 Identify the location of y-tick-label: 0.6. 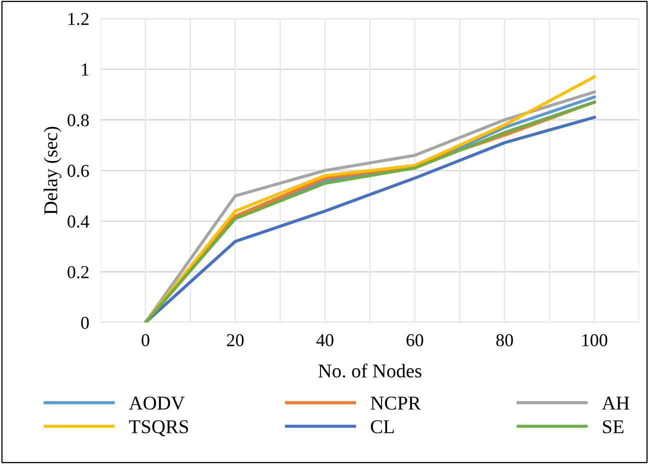
(78, 171).